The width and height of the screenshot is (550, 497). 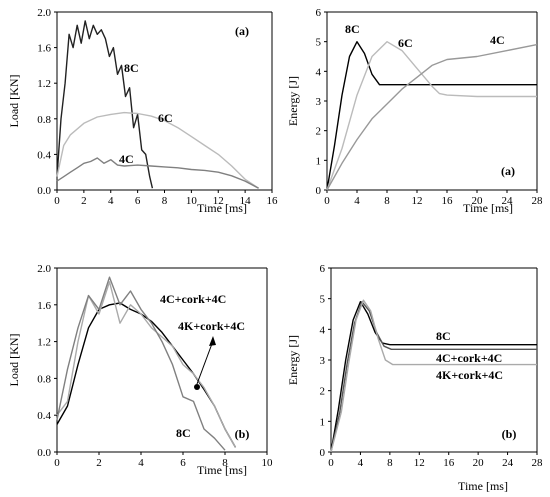 I want to click on annotation-arrow, so click(x=205, y=363).